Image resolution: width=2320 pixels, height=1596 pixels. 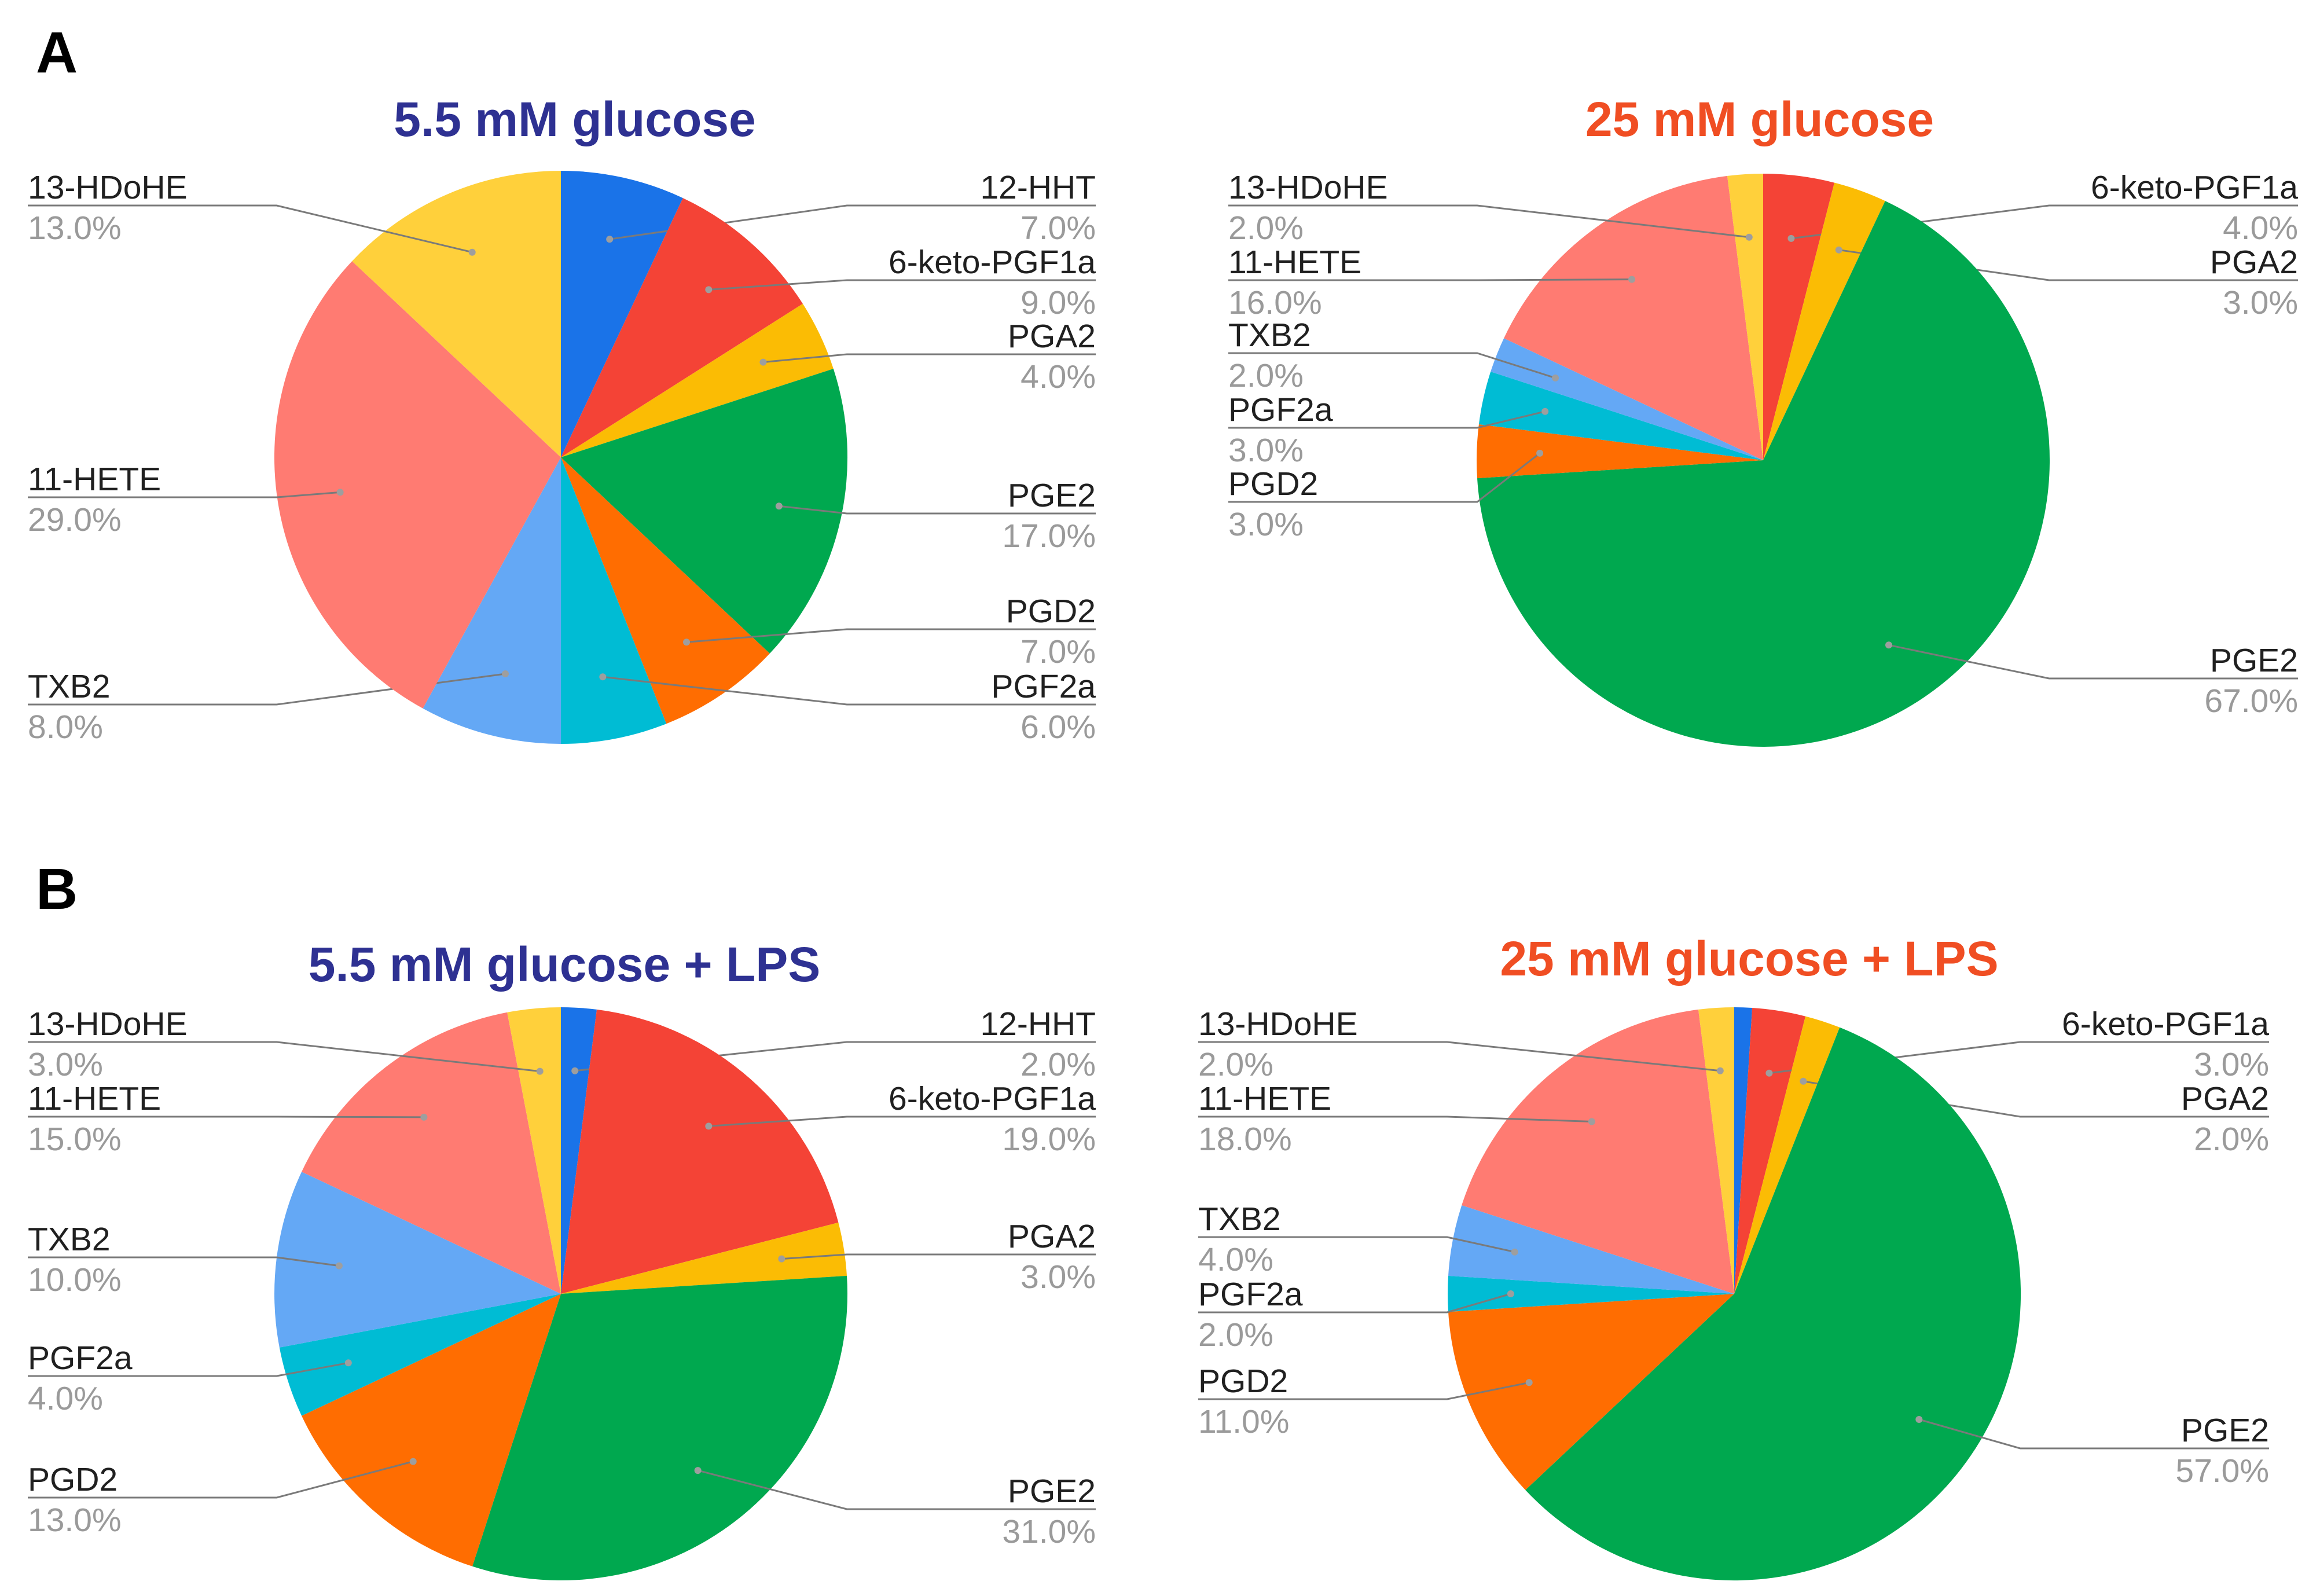 I want to click on slice-percent-pga2: 2.0%, so click(x=2231, y=1139).